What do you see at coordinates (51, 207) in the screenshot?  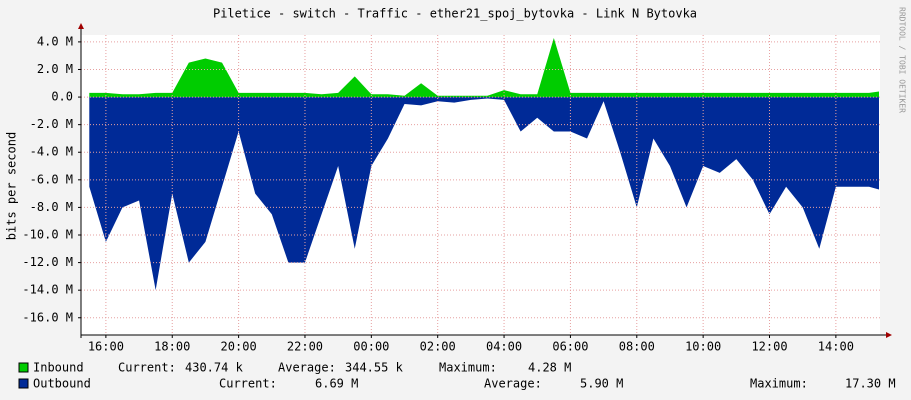 I see `y-tick-label: -8.0 M` at bounding box center [51, 207].